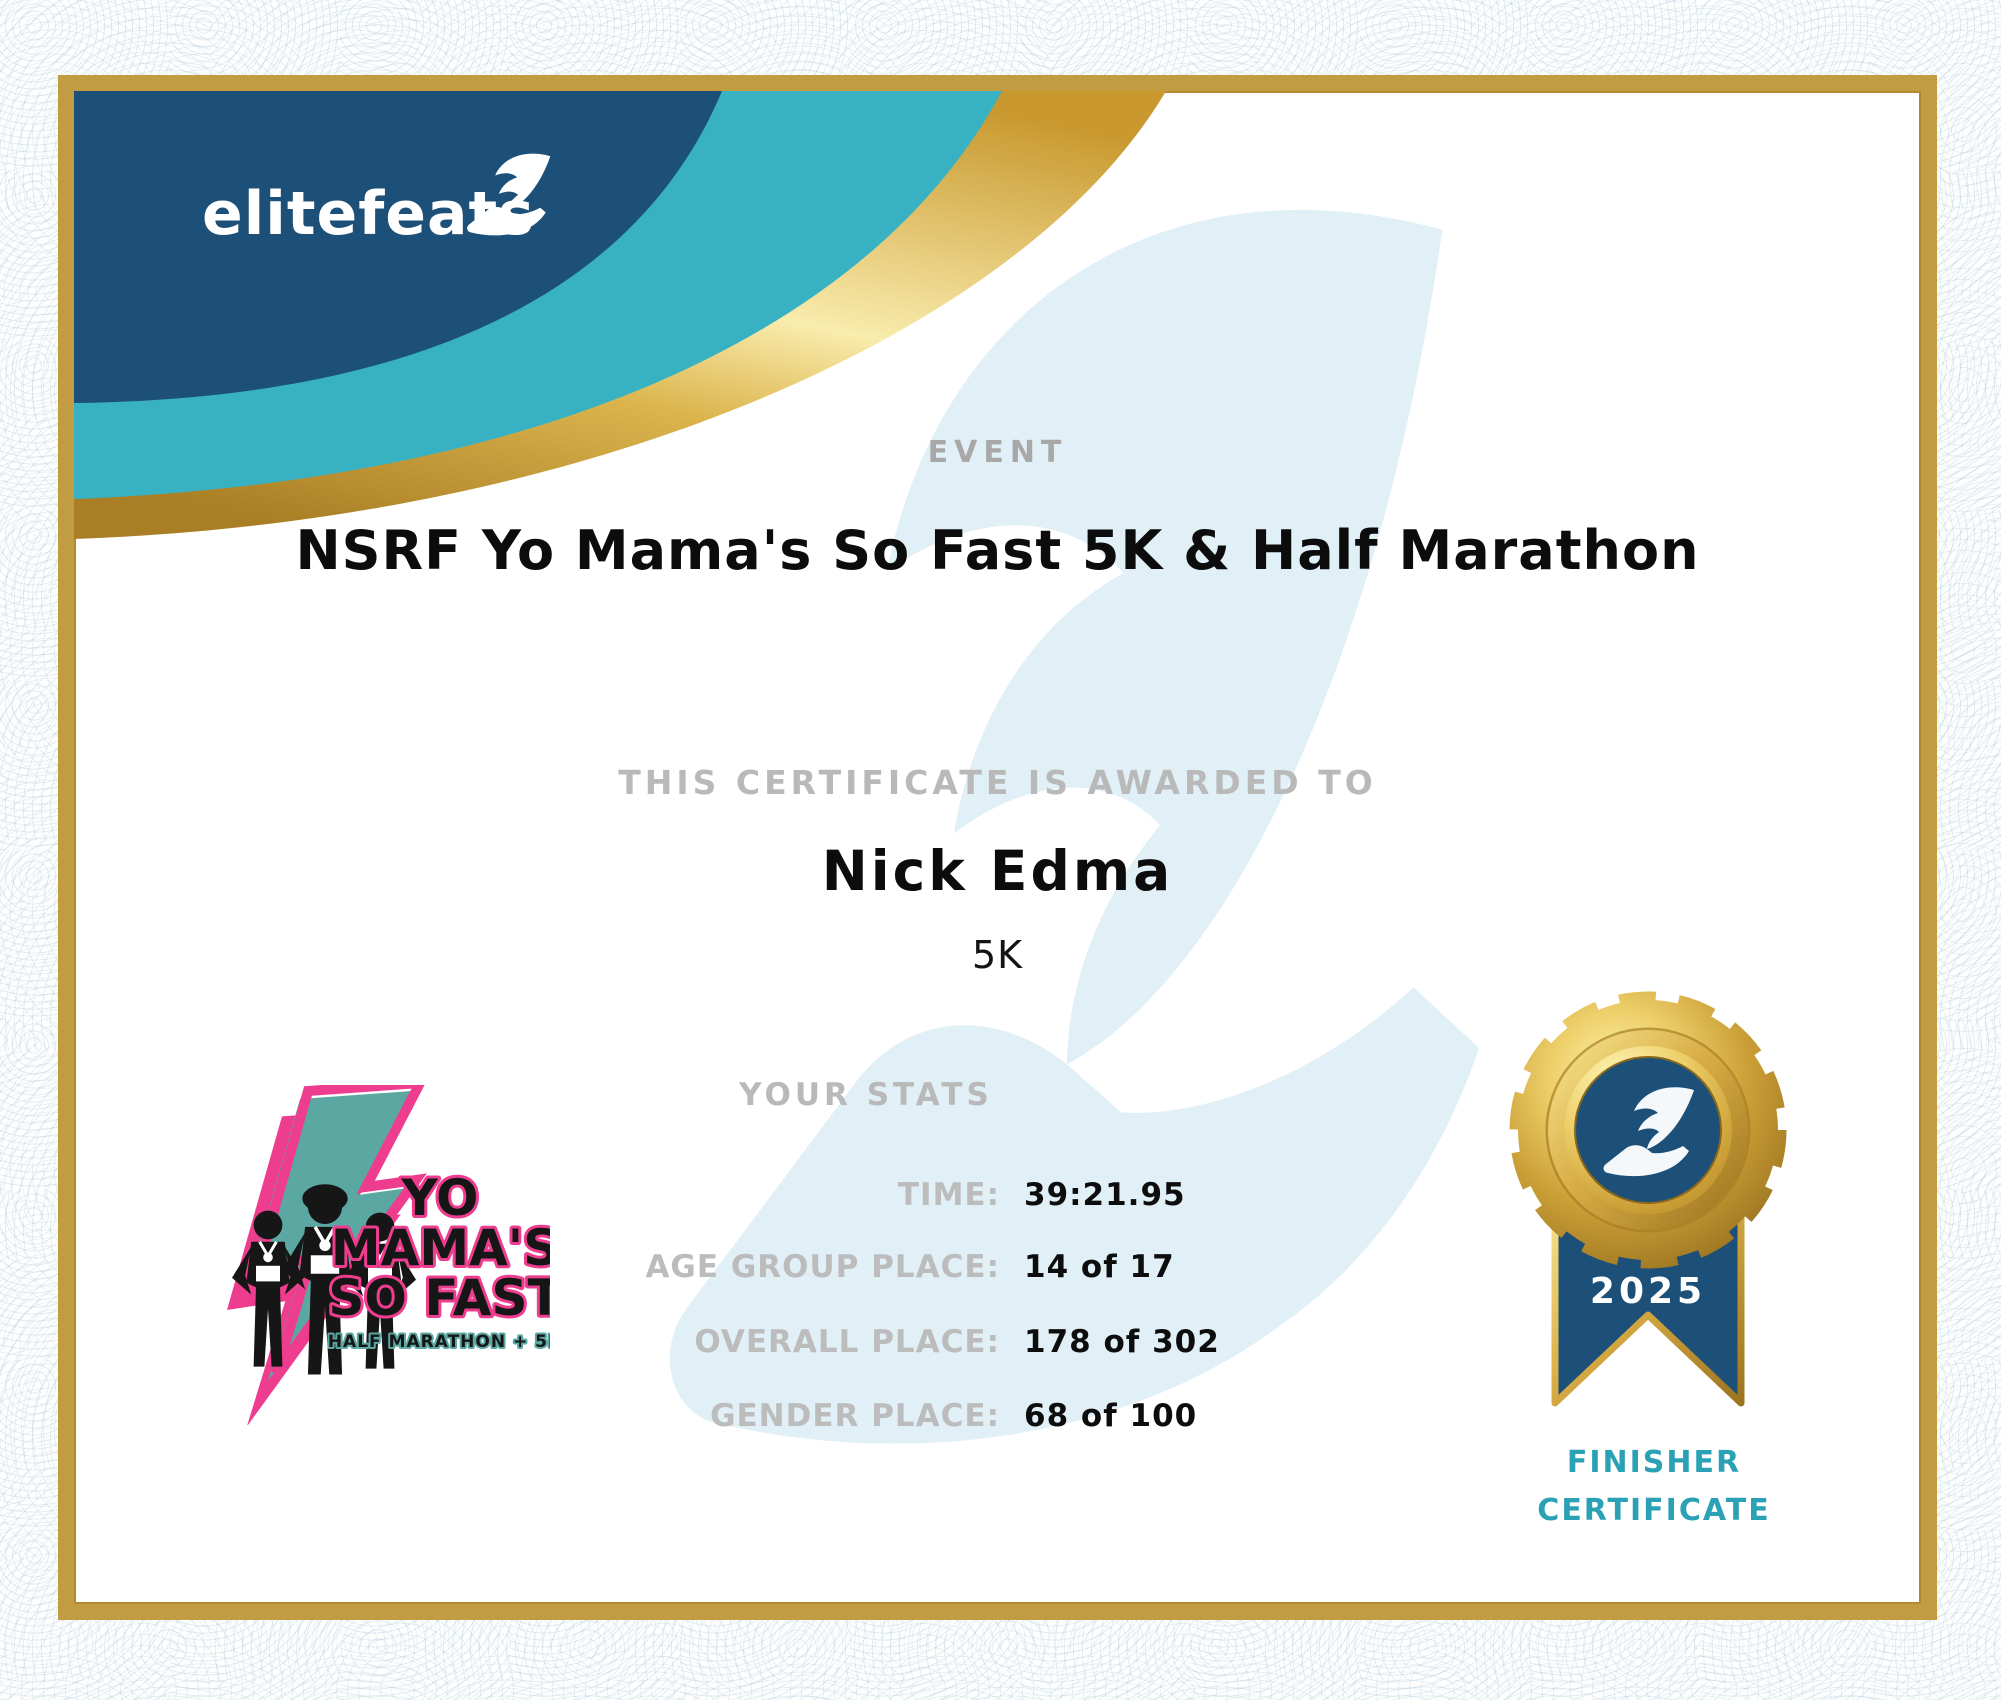 Image resolution: width=2001 pixels, height=1700 pixels. I want to click on finisher-caption-line1: FINISHER, so click(1654, 1462).